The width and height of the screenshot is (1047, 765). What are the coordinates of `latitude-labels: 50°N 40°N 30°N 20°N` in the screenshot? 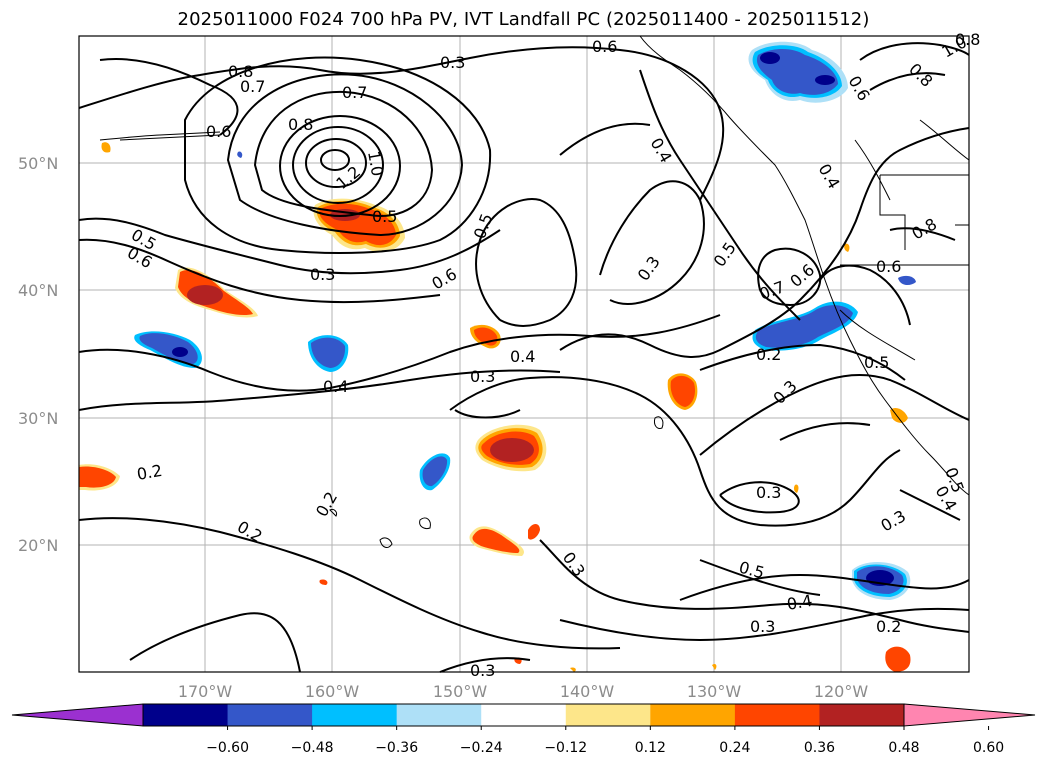 It's located at (38, 354).